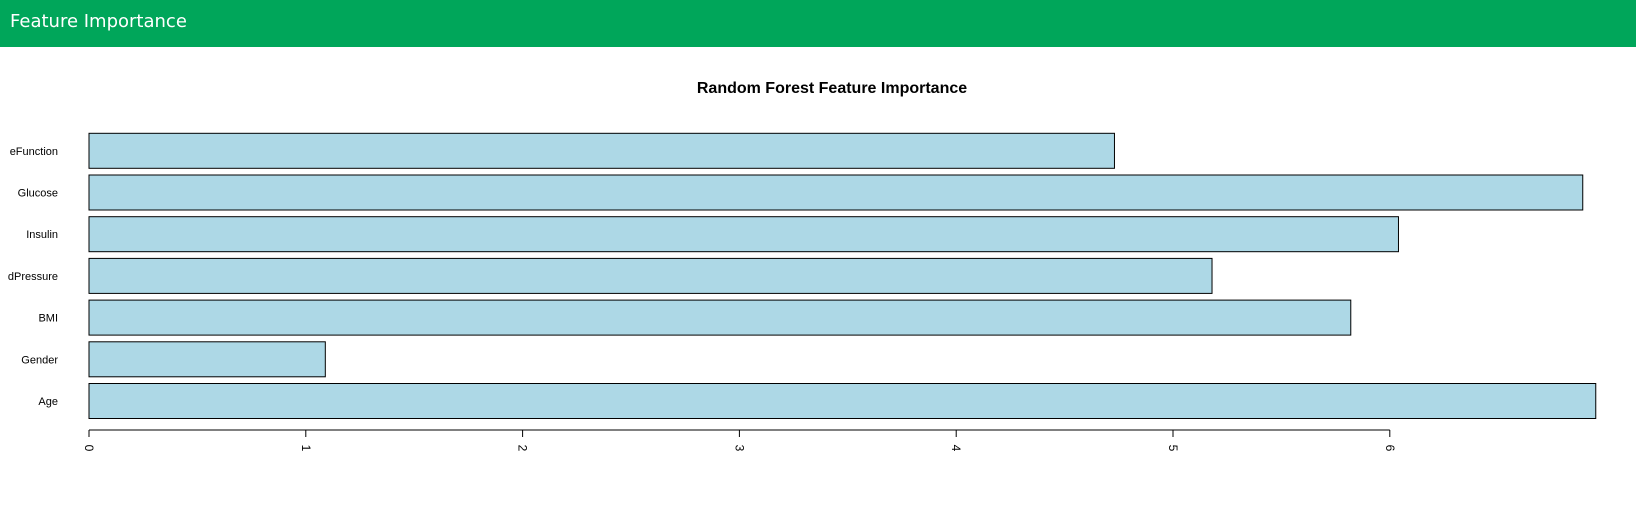 Image resolution: width=1636 pixels, height=516 pixels. I want to click on bar-insulin, so click(743, 234).